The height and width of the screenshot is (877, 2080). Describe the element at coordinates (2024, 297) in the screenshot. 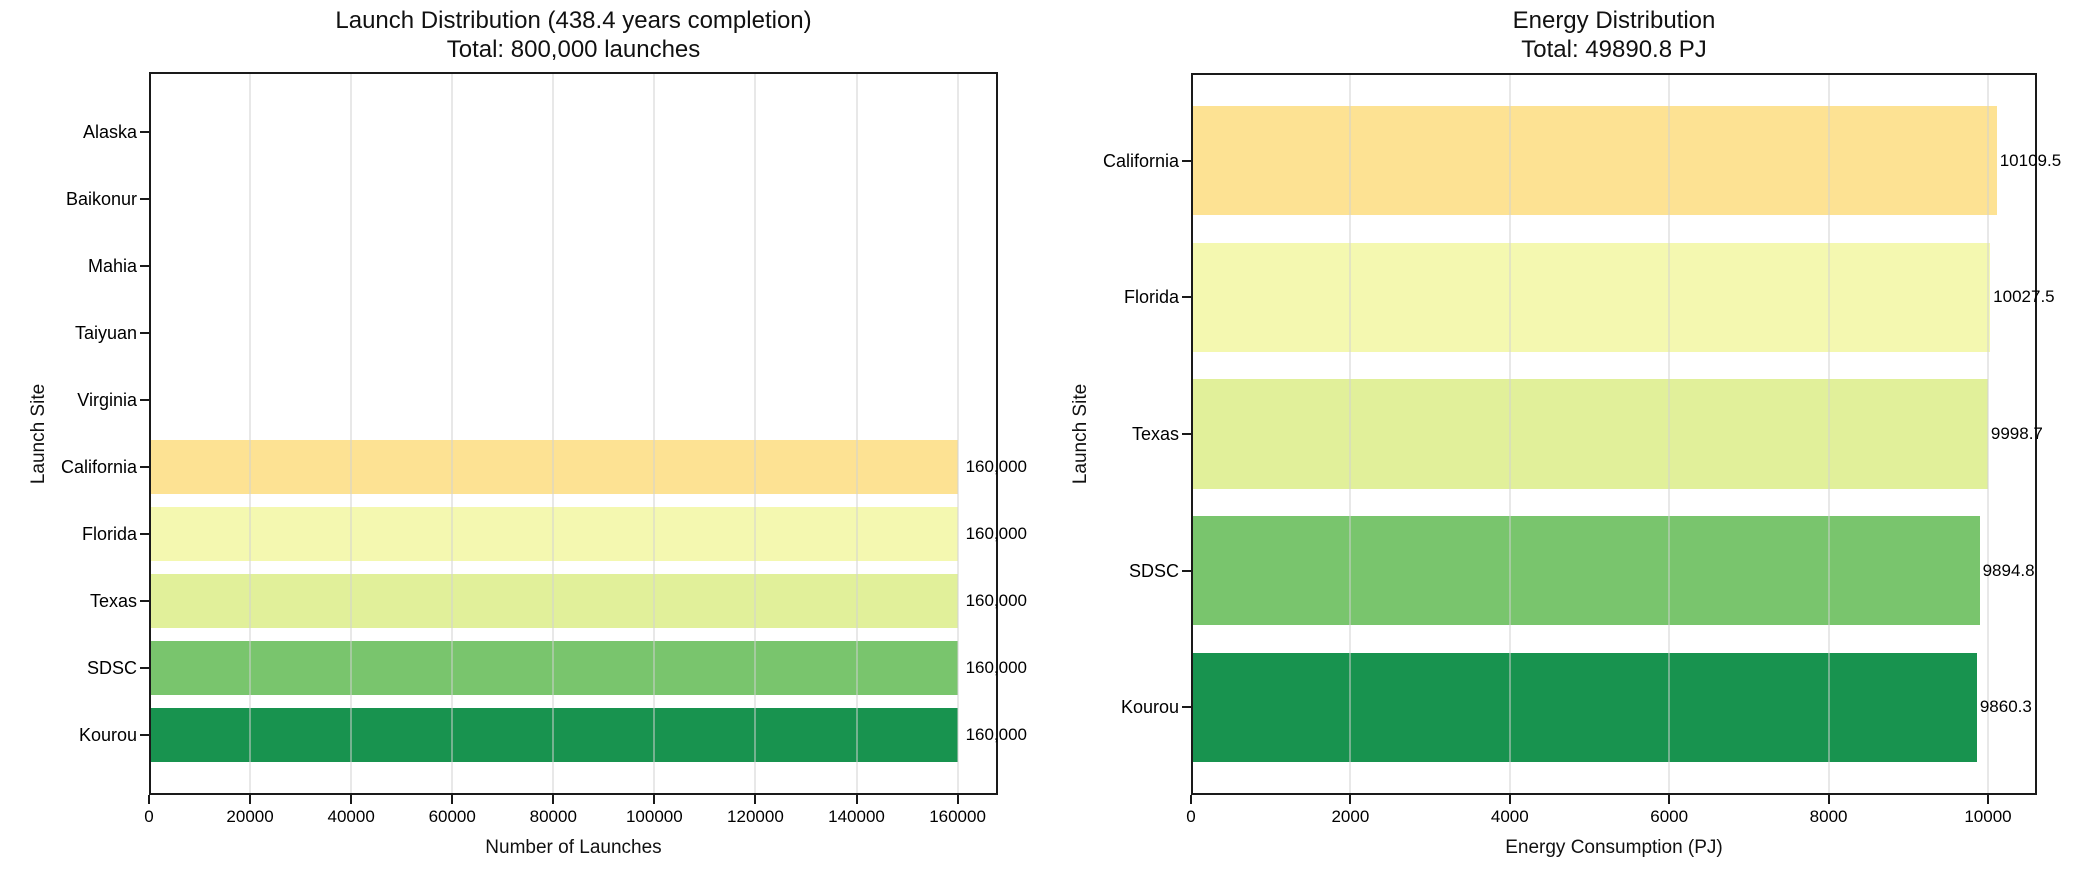

I see `bar-value-label: 10027.5` at that location.